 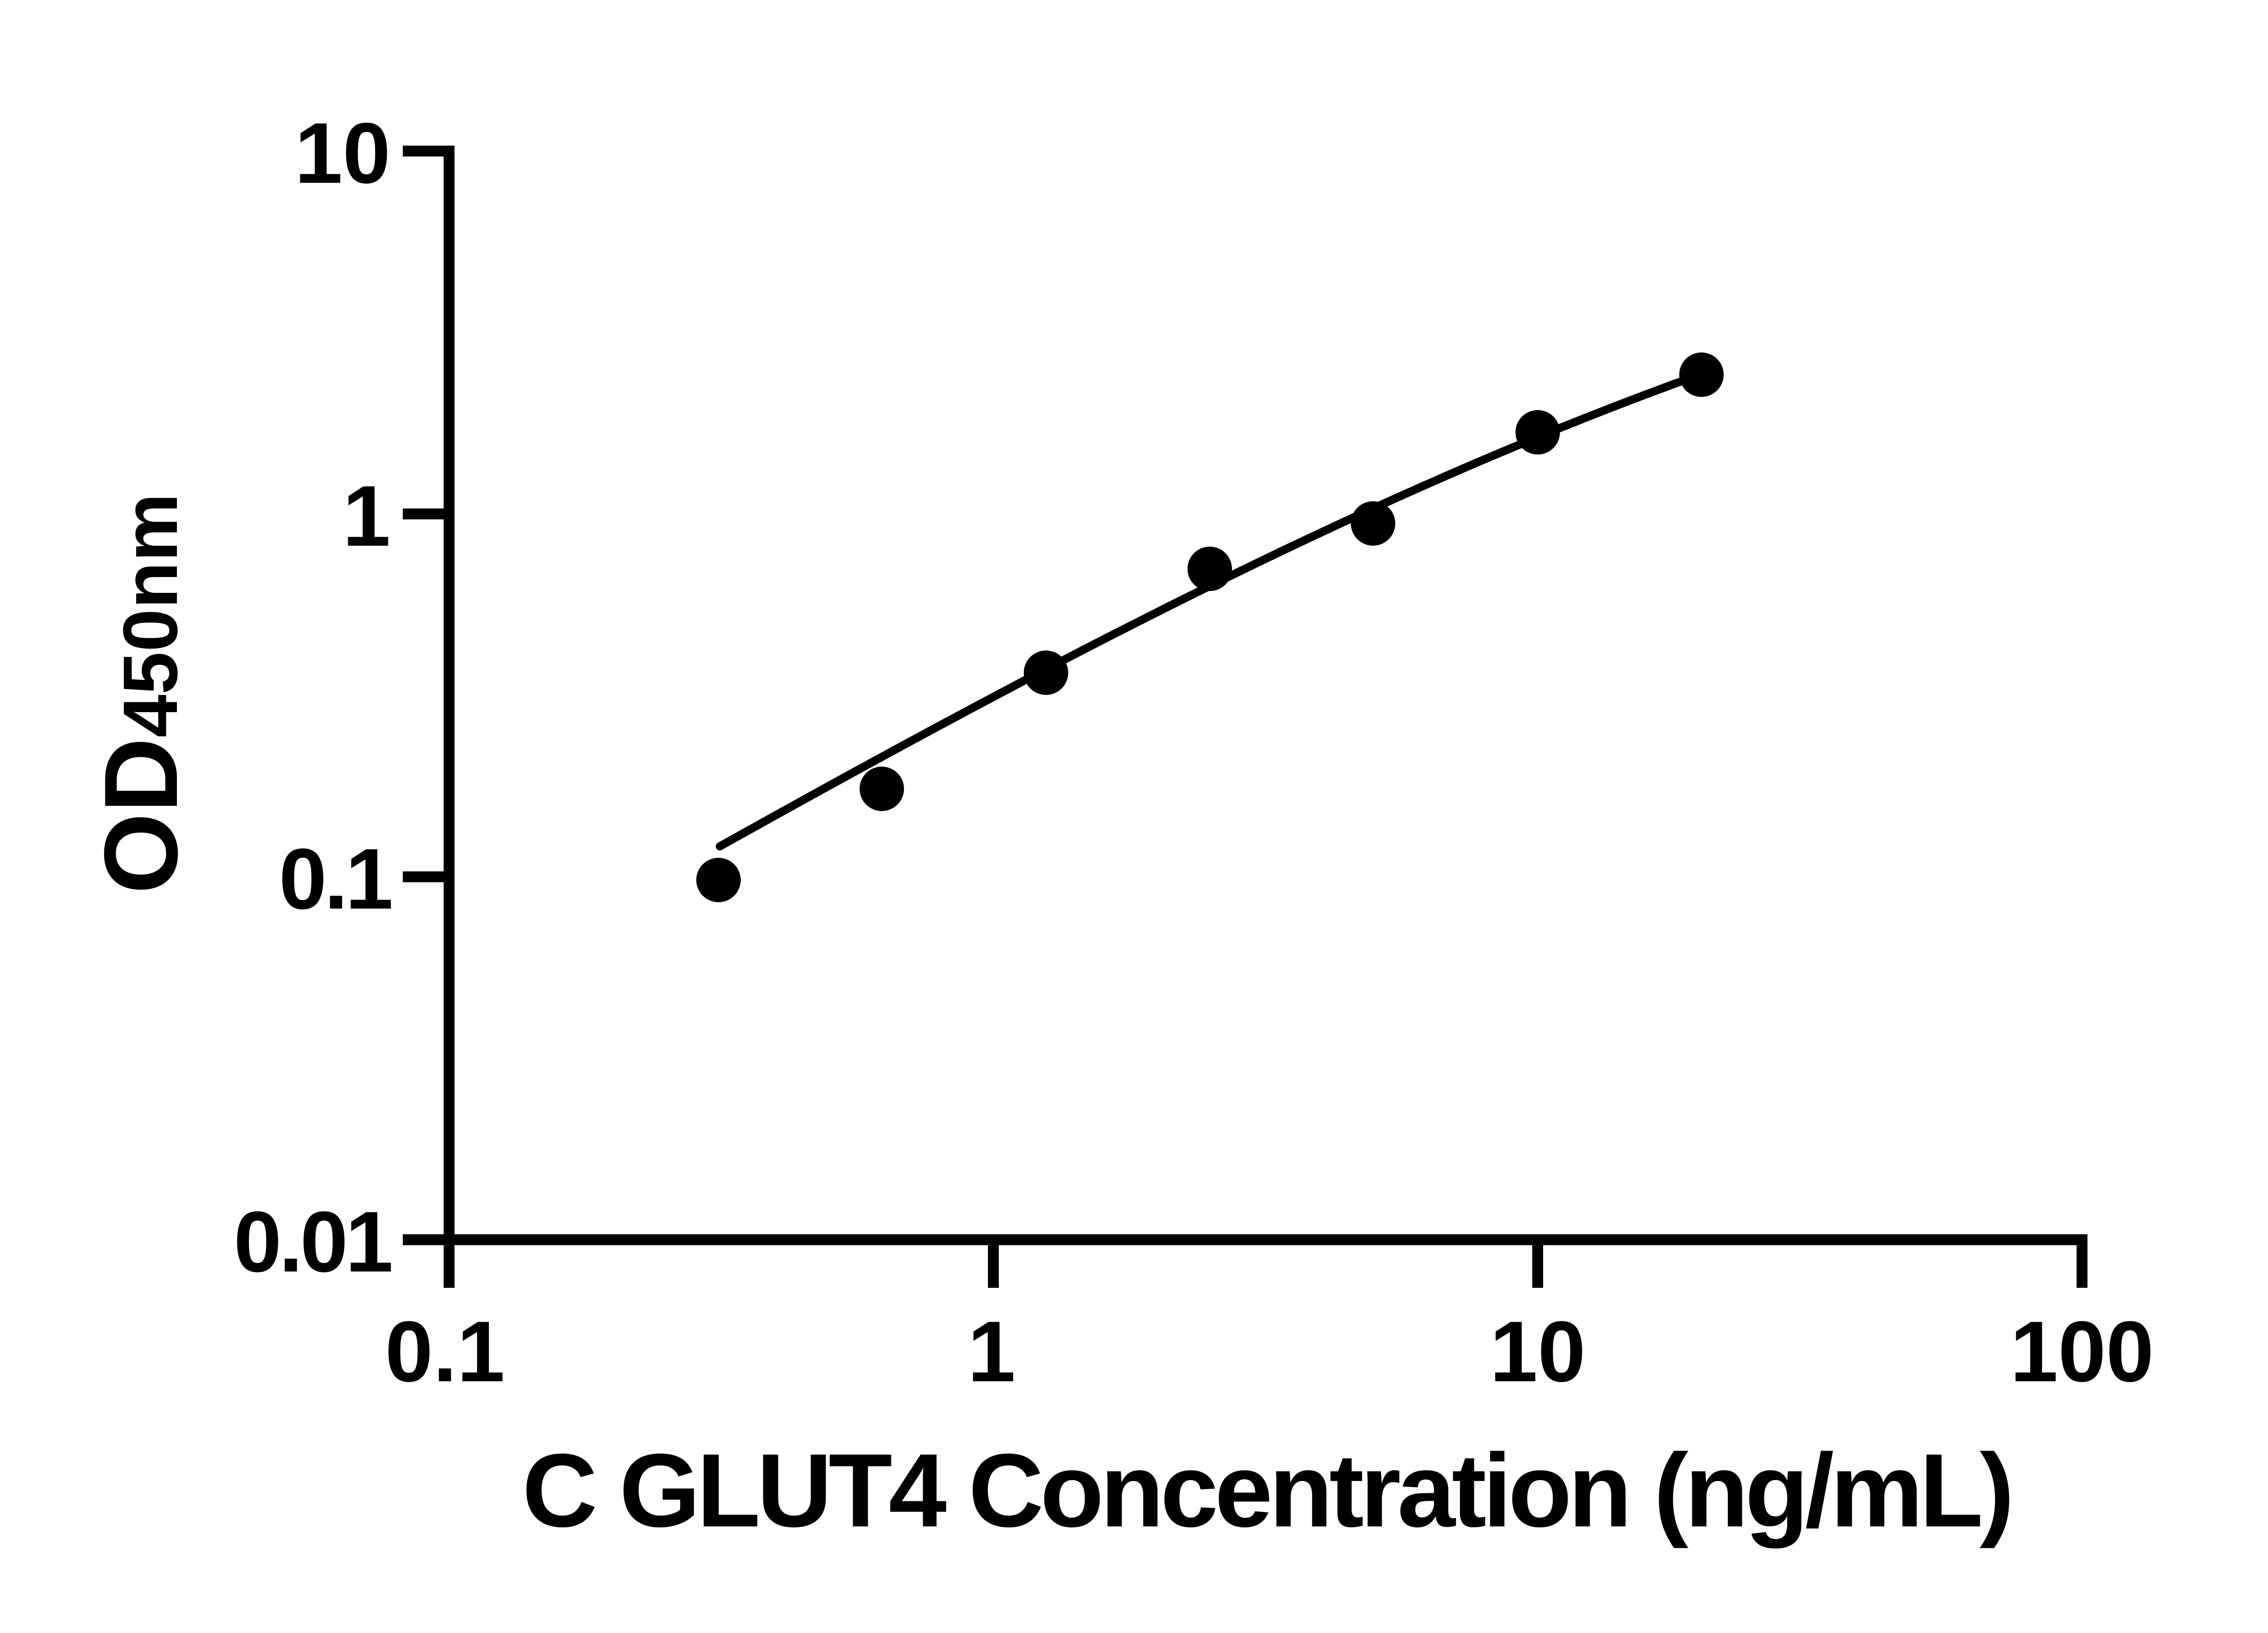 What do you see at coordinates (1266, 1490) in the screenshot?
I see `svg-text: C GLUT4 Concentration (ng/mL)` at bounding box center [1266, 1490].